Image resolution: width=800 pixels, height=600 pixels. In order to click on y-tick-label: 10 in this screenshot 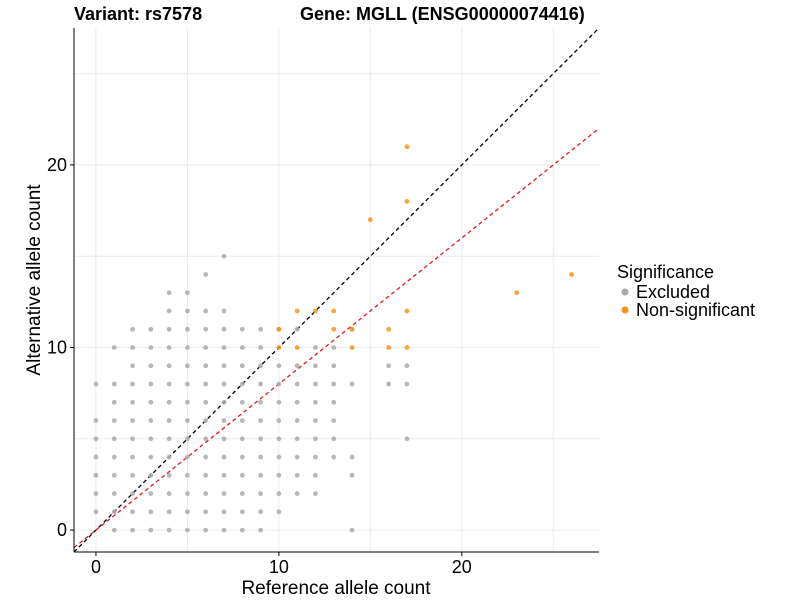, I will do `click(57, 348)`.